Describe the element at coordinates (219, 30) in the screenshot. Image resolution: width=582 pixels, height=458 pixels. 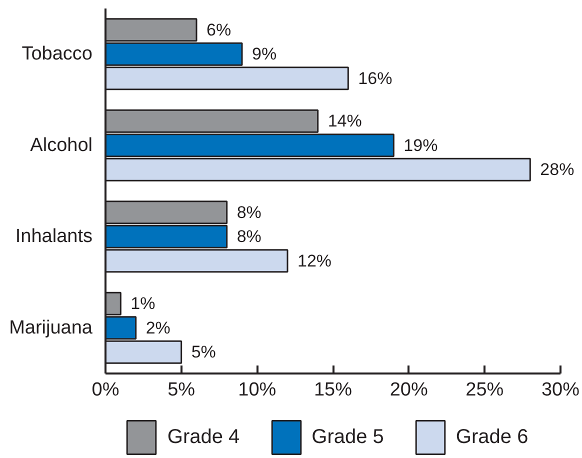
I see `data-label: 6%` at that location.